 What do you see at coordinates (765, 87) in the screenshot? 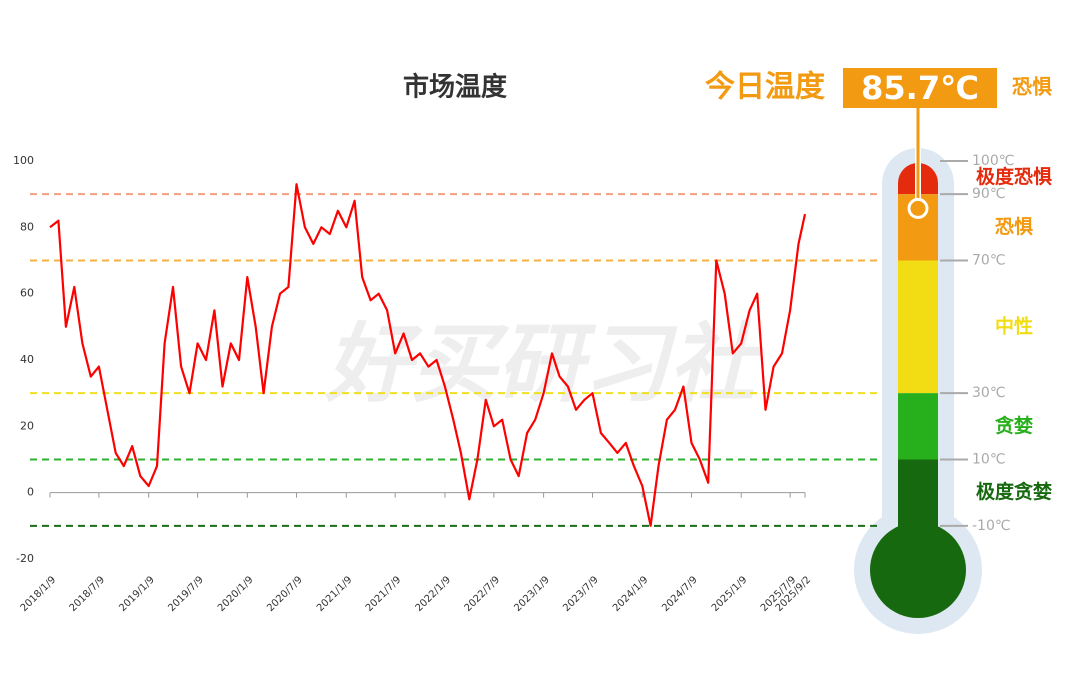
I see `today-label: 今日温度` at bounding box center [765, 87].